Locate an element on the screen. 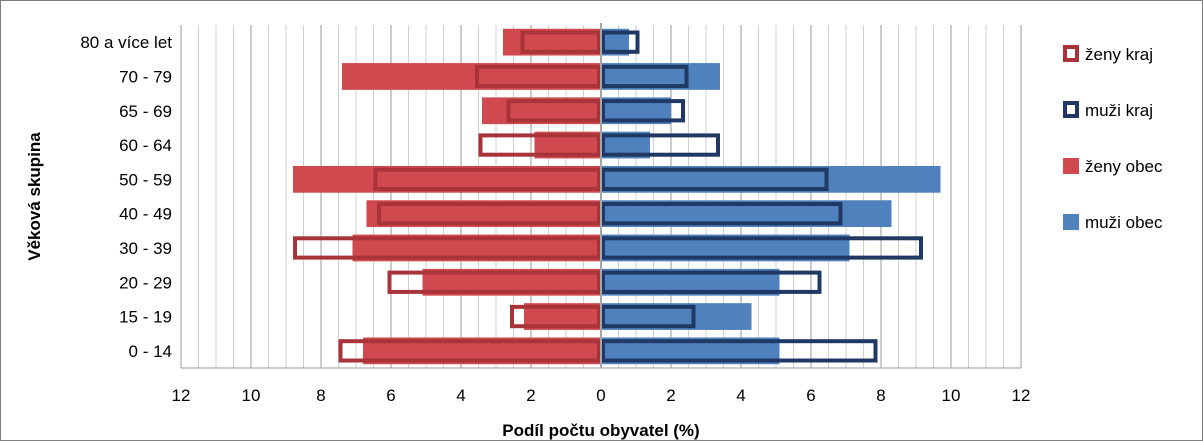  x-axis-title: Podíl počtu obyvatel (%) is located at coordinates (600, 430).